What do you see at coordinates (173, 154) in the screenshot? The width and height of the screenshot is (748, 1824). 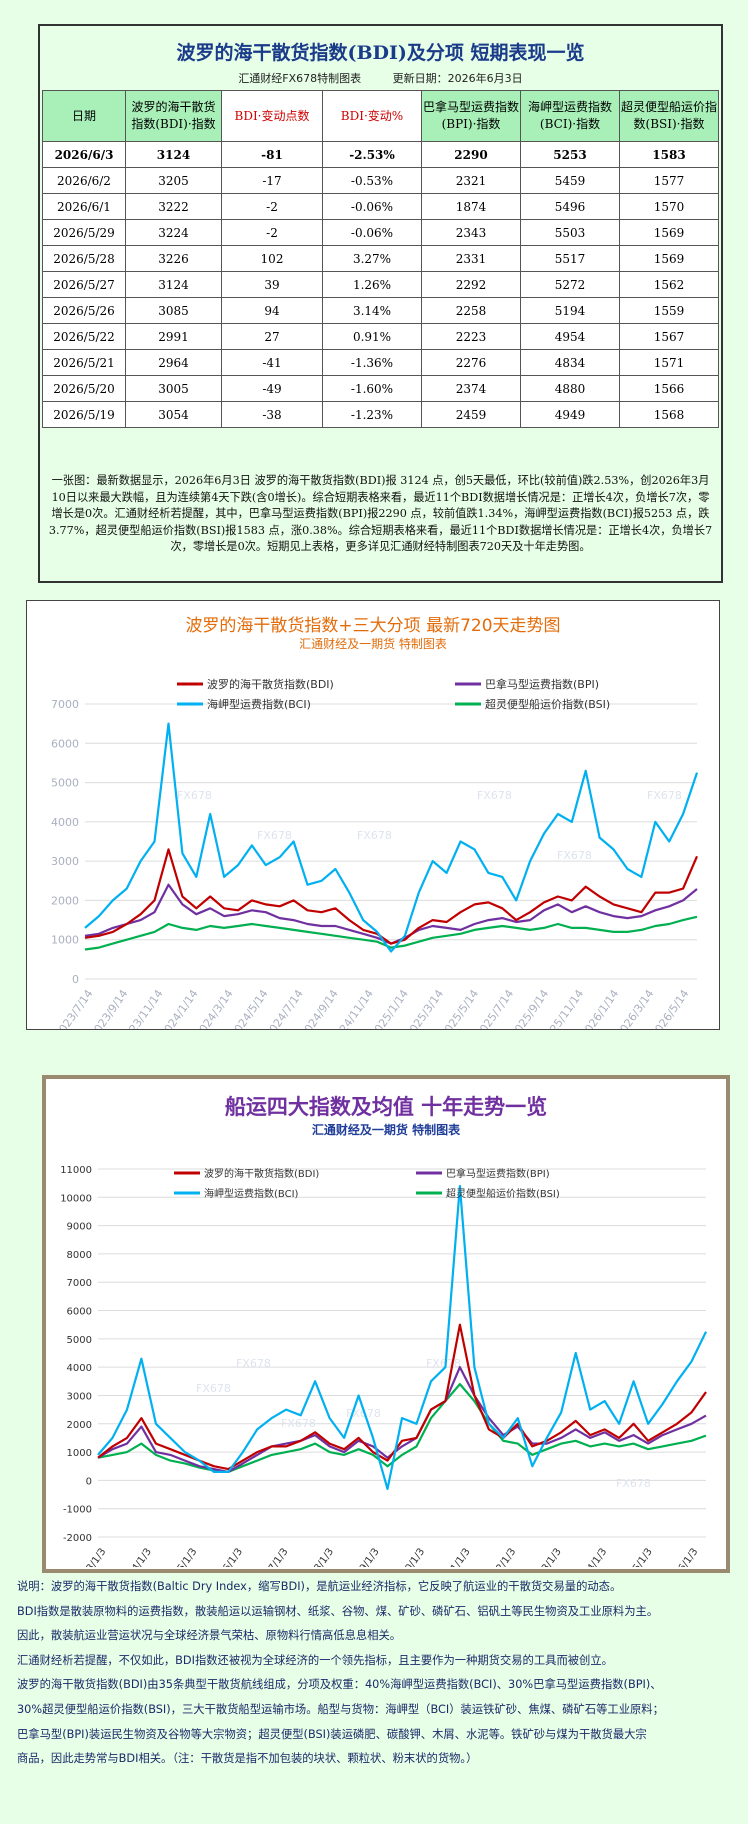 I see `table-cell: 3124` at bounding box center [173, 154].